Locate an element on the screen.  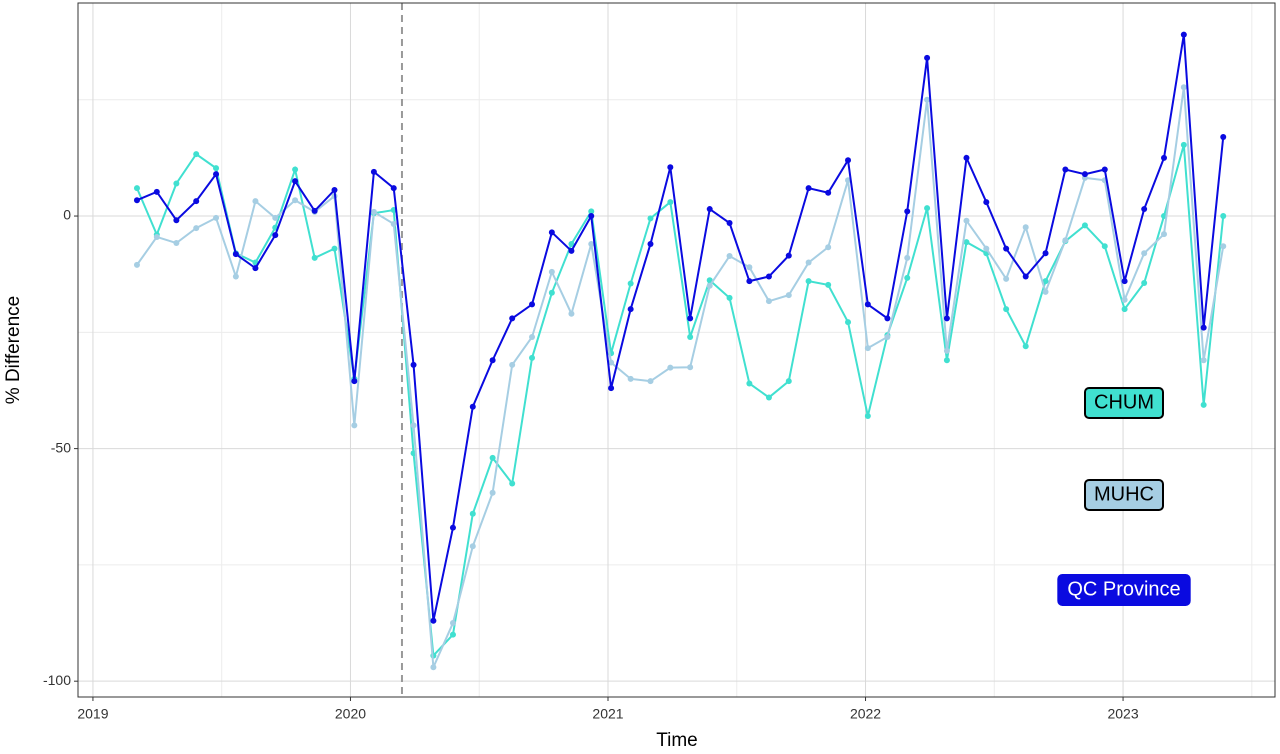
legend-item: QC Province is located at coordinates (1124, 590).